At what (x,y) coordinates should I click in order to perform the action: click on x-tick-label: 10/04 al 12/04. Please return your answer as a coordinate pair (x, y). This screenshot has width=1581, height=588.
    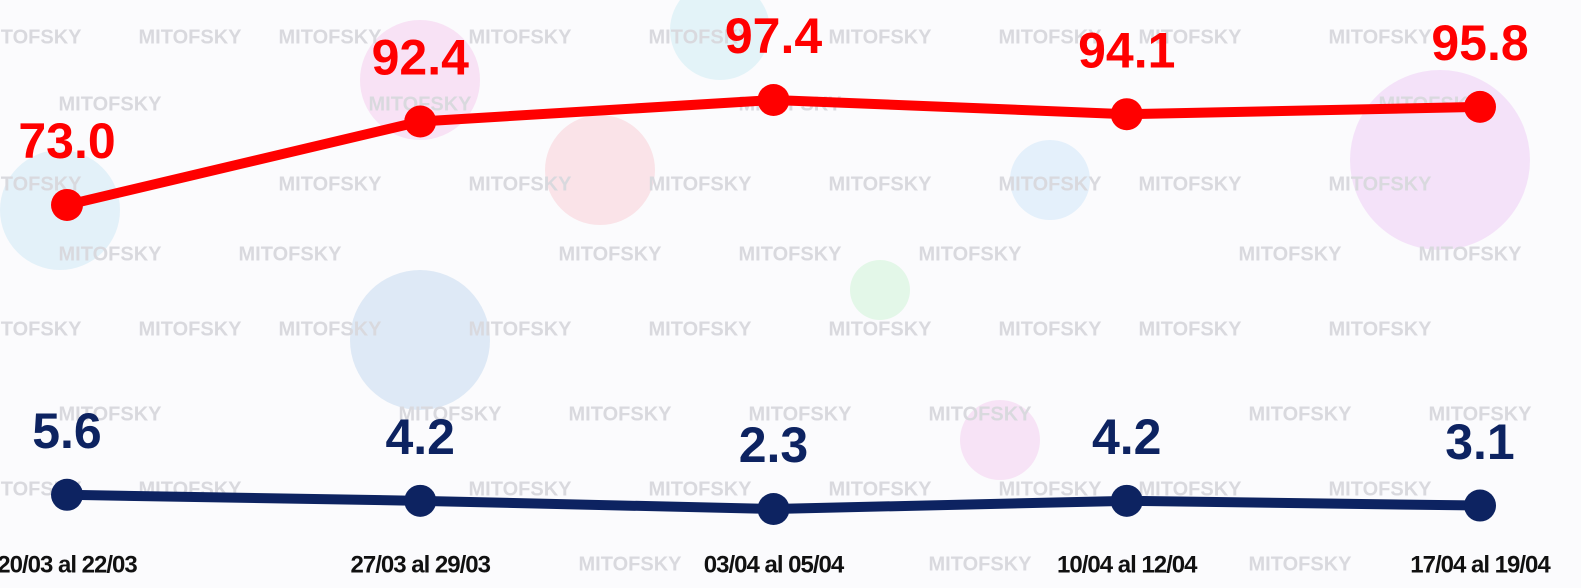
    Looking at the image, I should click on (1127, 564).